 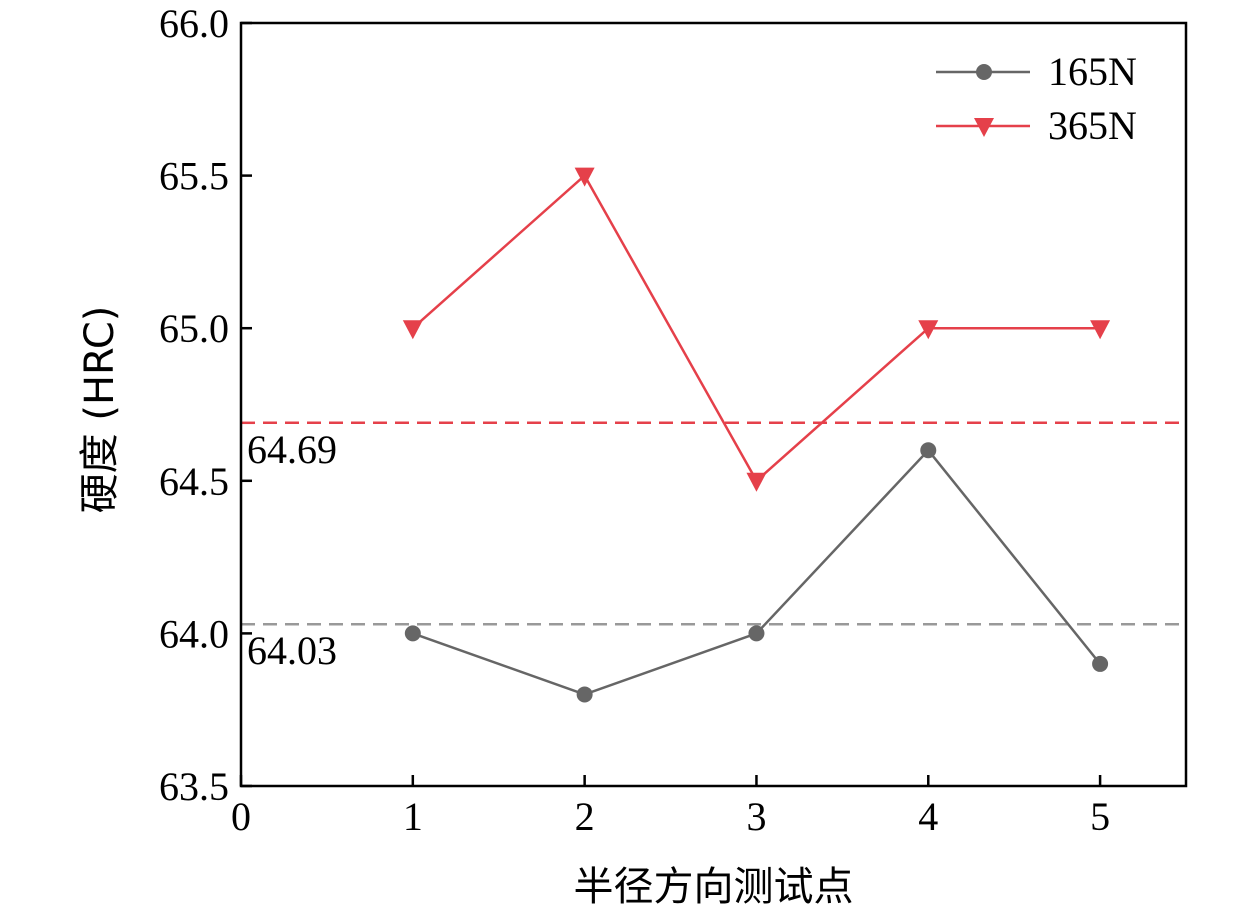 I want to click on x-tick-label: 3, so click(x=756, y=816).